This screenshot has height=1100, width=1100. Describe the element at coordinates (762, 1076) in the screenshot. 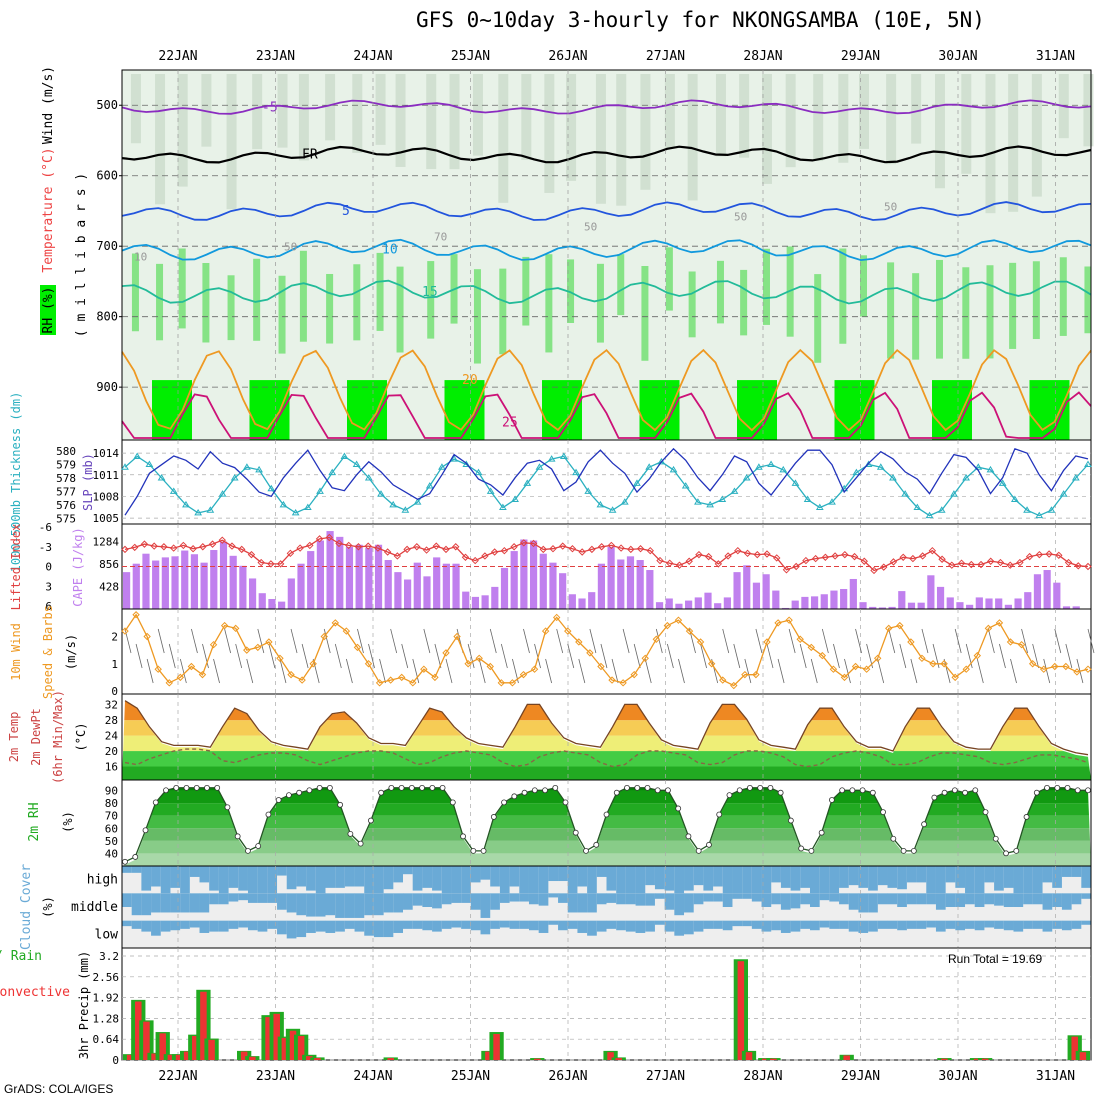

I see `date-label-bottom: 28JAN` at that location.